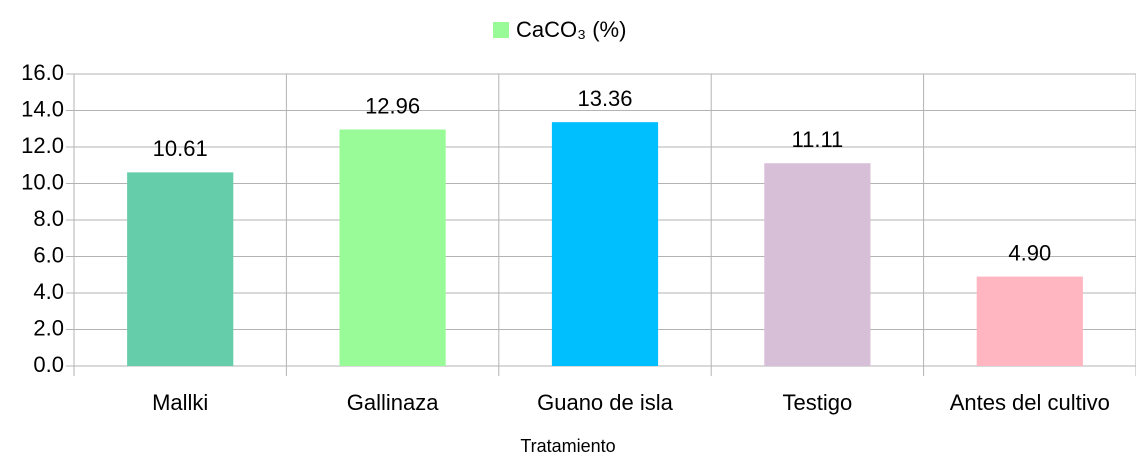 The width and height of the screenshot is (1136, 457). I want to click on data-label: 11.11, so click(818, 139).